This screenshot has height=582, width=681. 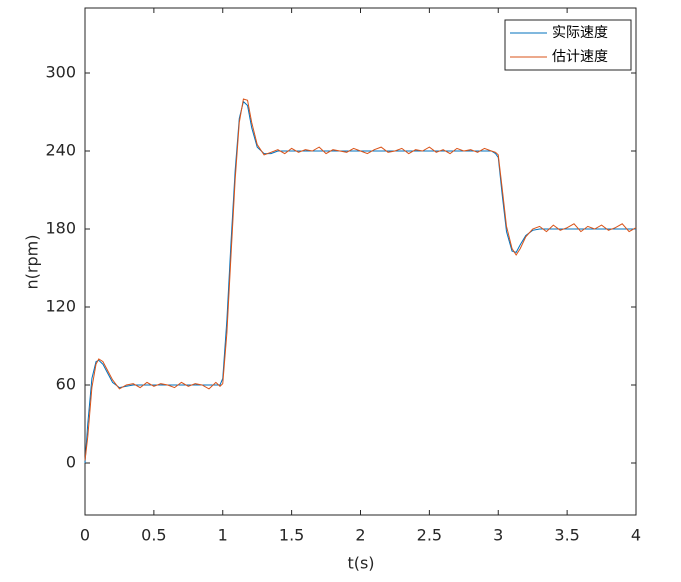 What do you see at coordinates (360, 535) in the screenshot?
I see `x-tick-label: 2` at bounding box center [360, 535].